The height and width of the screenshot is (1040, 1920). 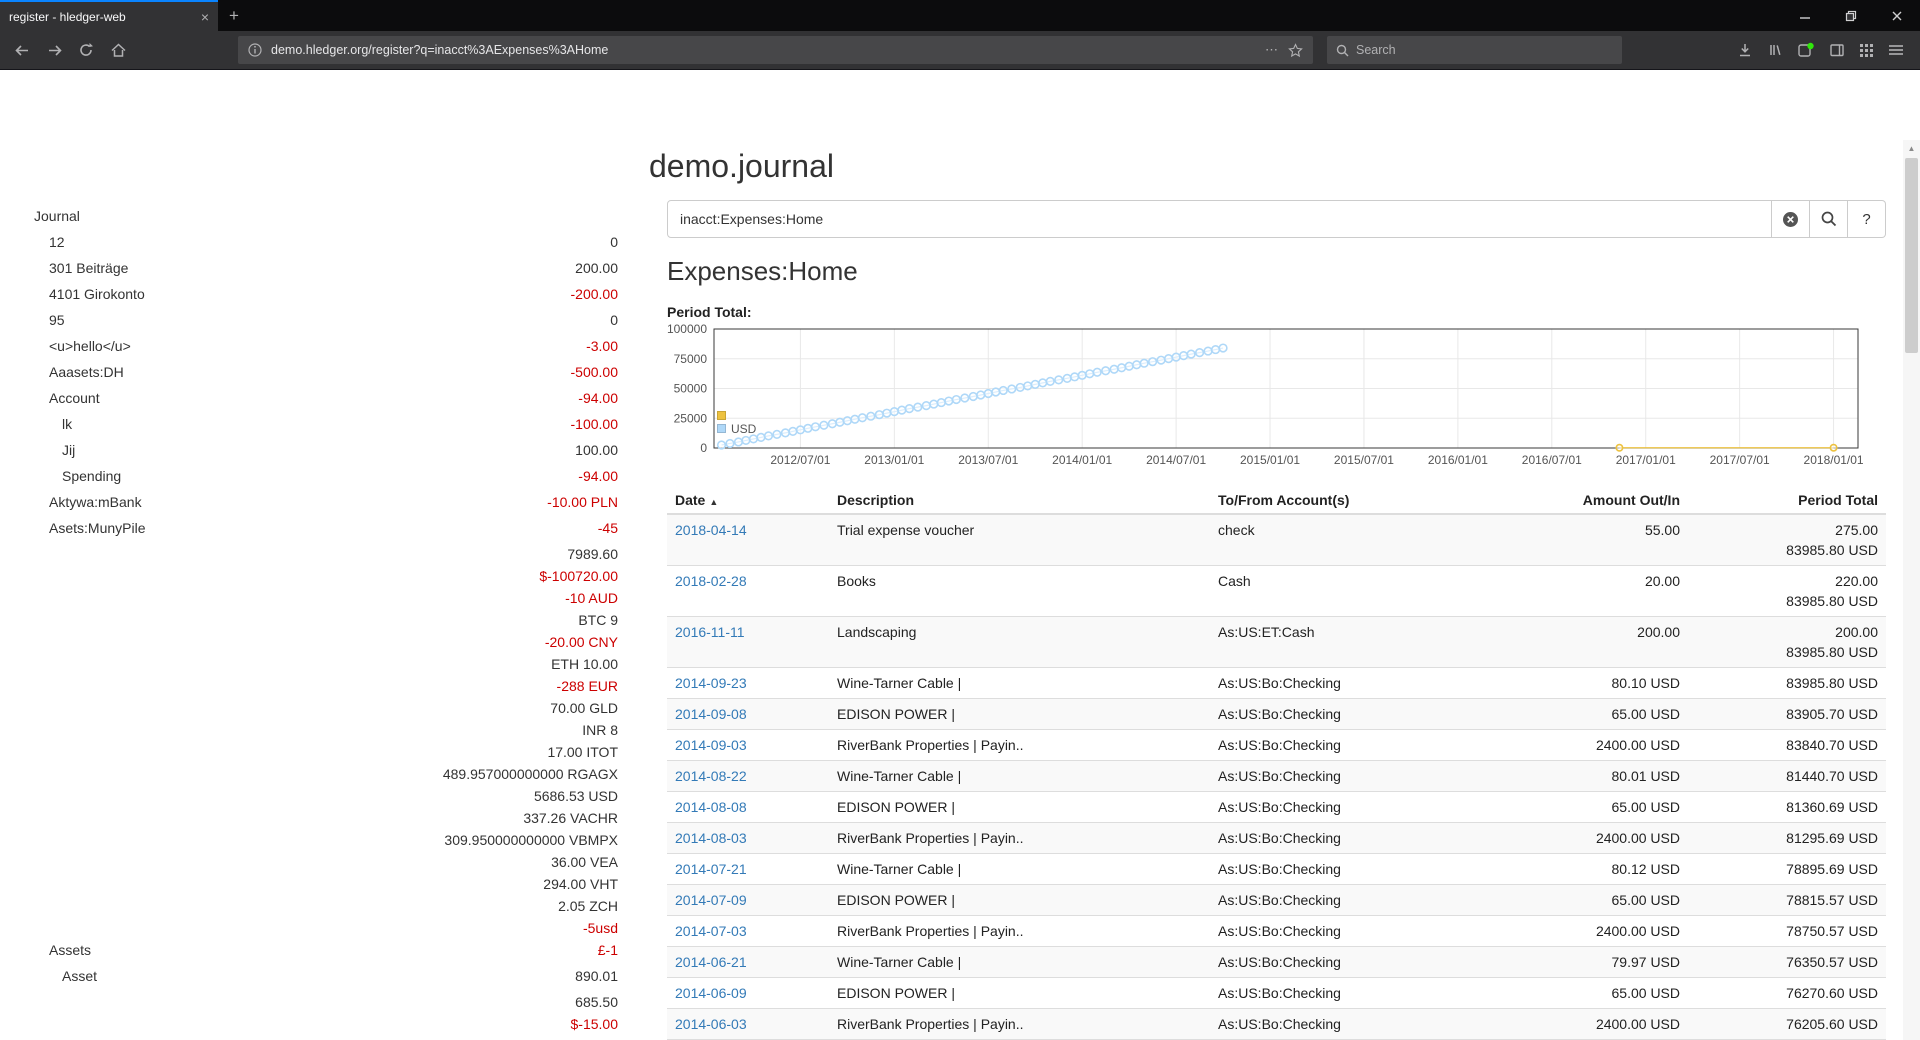 What do you see at coordinates (1219, 219) in the screenshot?
I see `query-input` at bounding box center [1219, 219].